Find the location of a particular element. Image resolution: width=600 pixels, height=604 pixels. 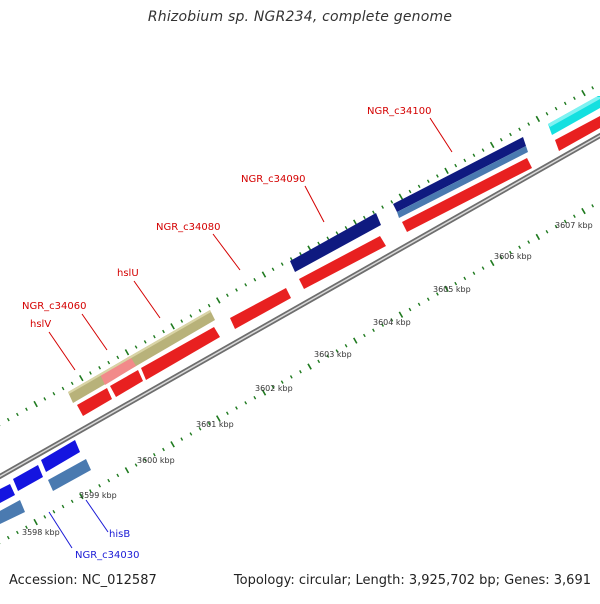

feature-block-hslv-pink is located at coordinates (118, 370).